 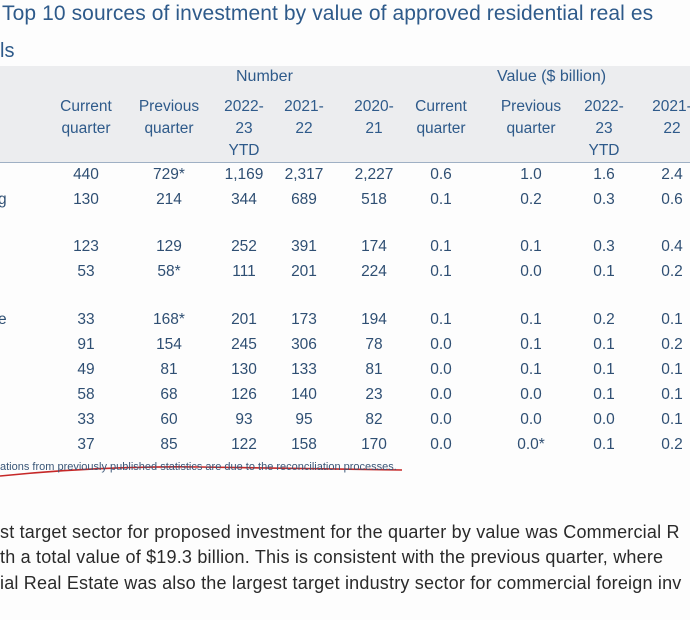 What do you see at coordinates (244, 128) in the screenshot?
I see `column-header-3: 2022- 23 YTD` at bounding box center [244, 128].